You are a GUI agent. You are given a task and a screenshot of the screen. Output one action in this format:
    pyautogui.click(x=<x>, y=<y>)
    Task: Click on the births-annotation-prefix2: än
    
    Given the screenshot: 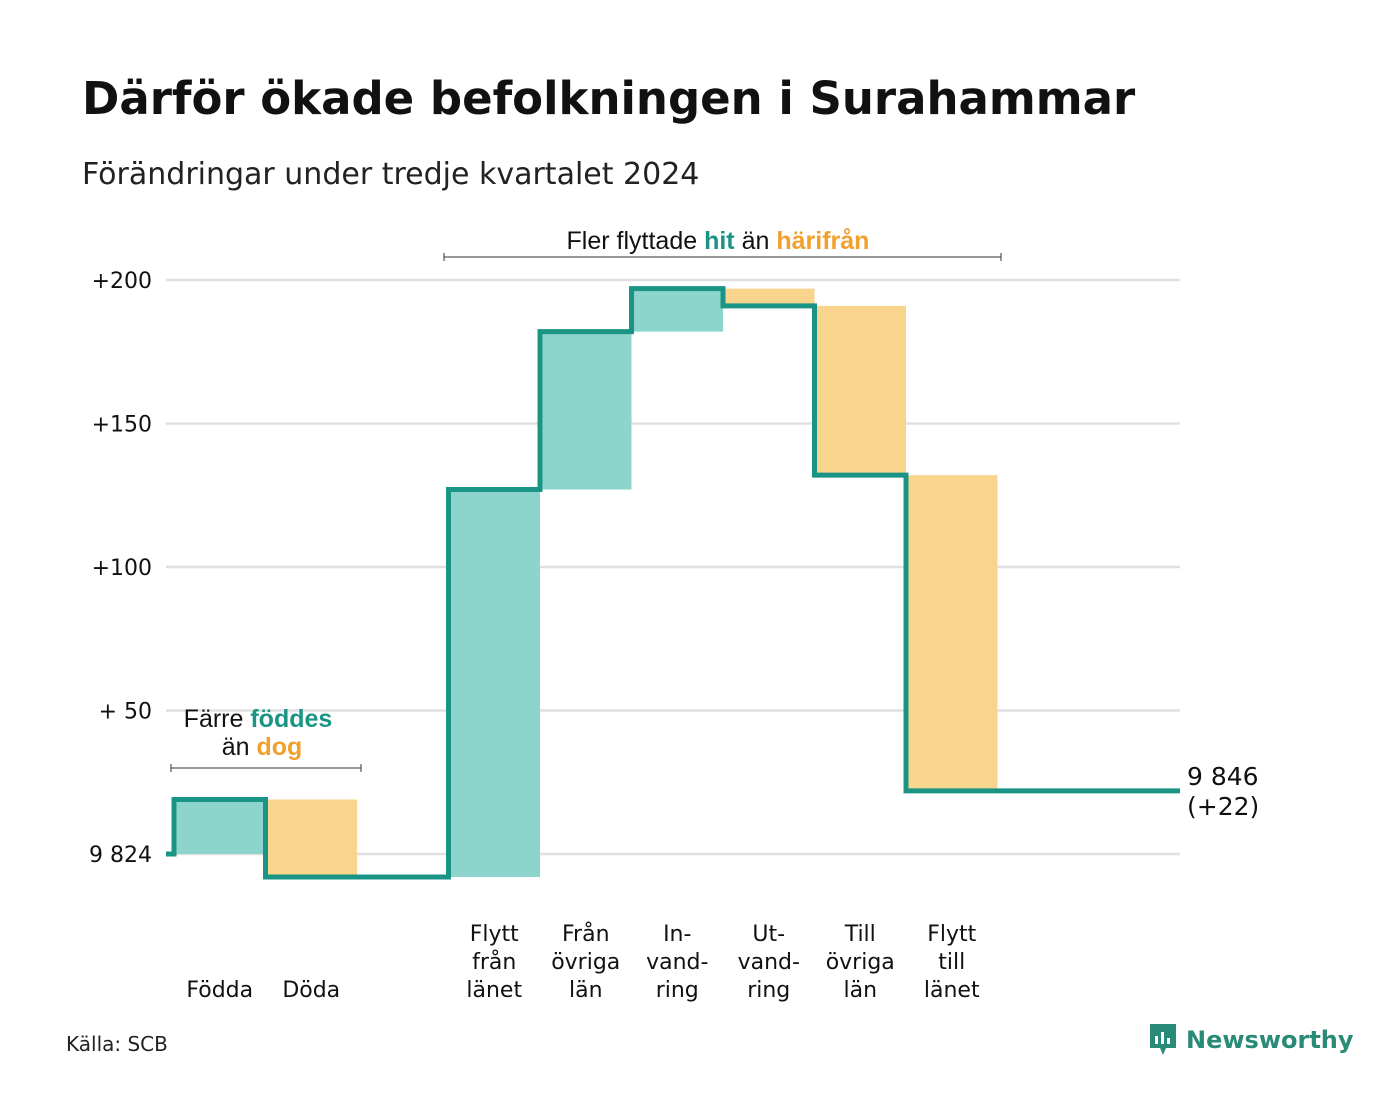 What is the action you would take?
    pyautogui.click(x=236, y=747)
    